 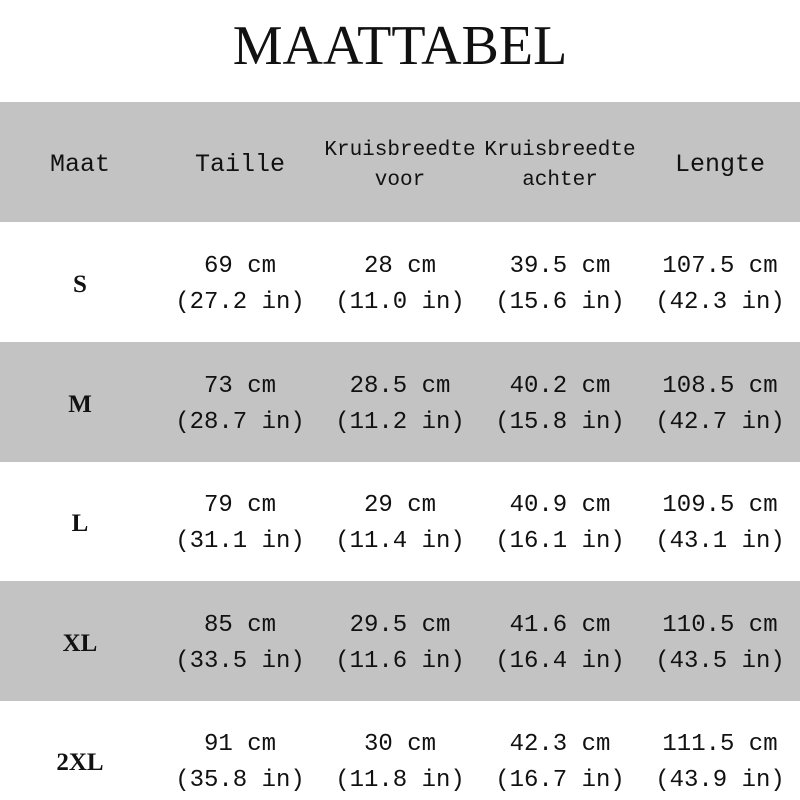 I want to click on cell-line: 42.3 cm, so click(x=560, y=744).